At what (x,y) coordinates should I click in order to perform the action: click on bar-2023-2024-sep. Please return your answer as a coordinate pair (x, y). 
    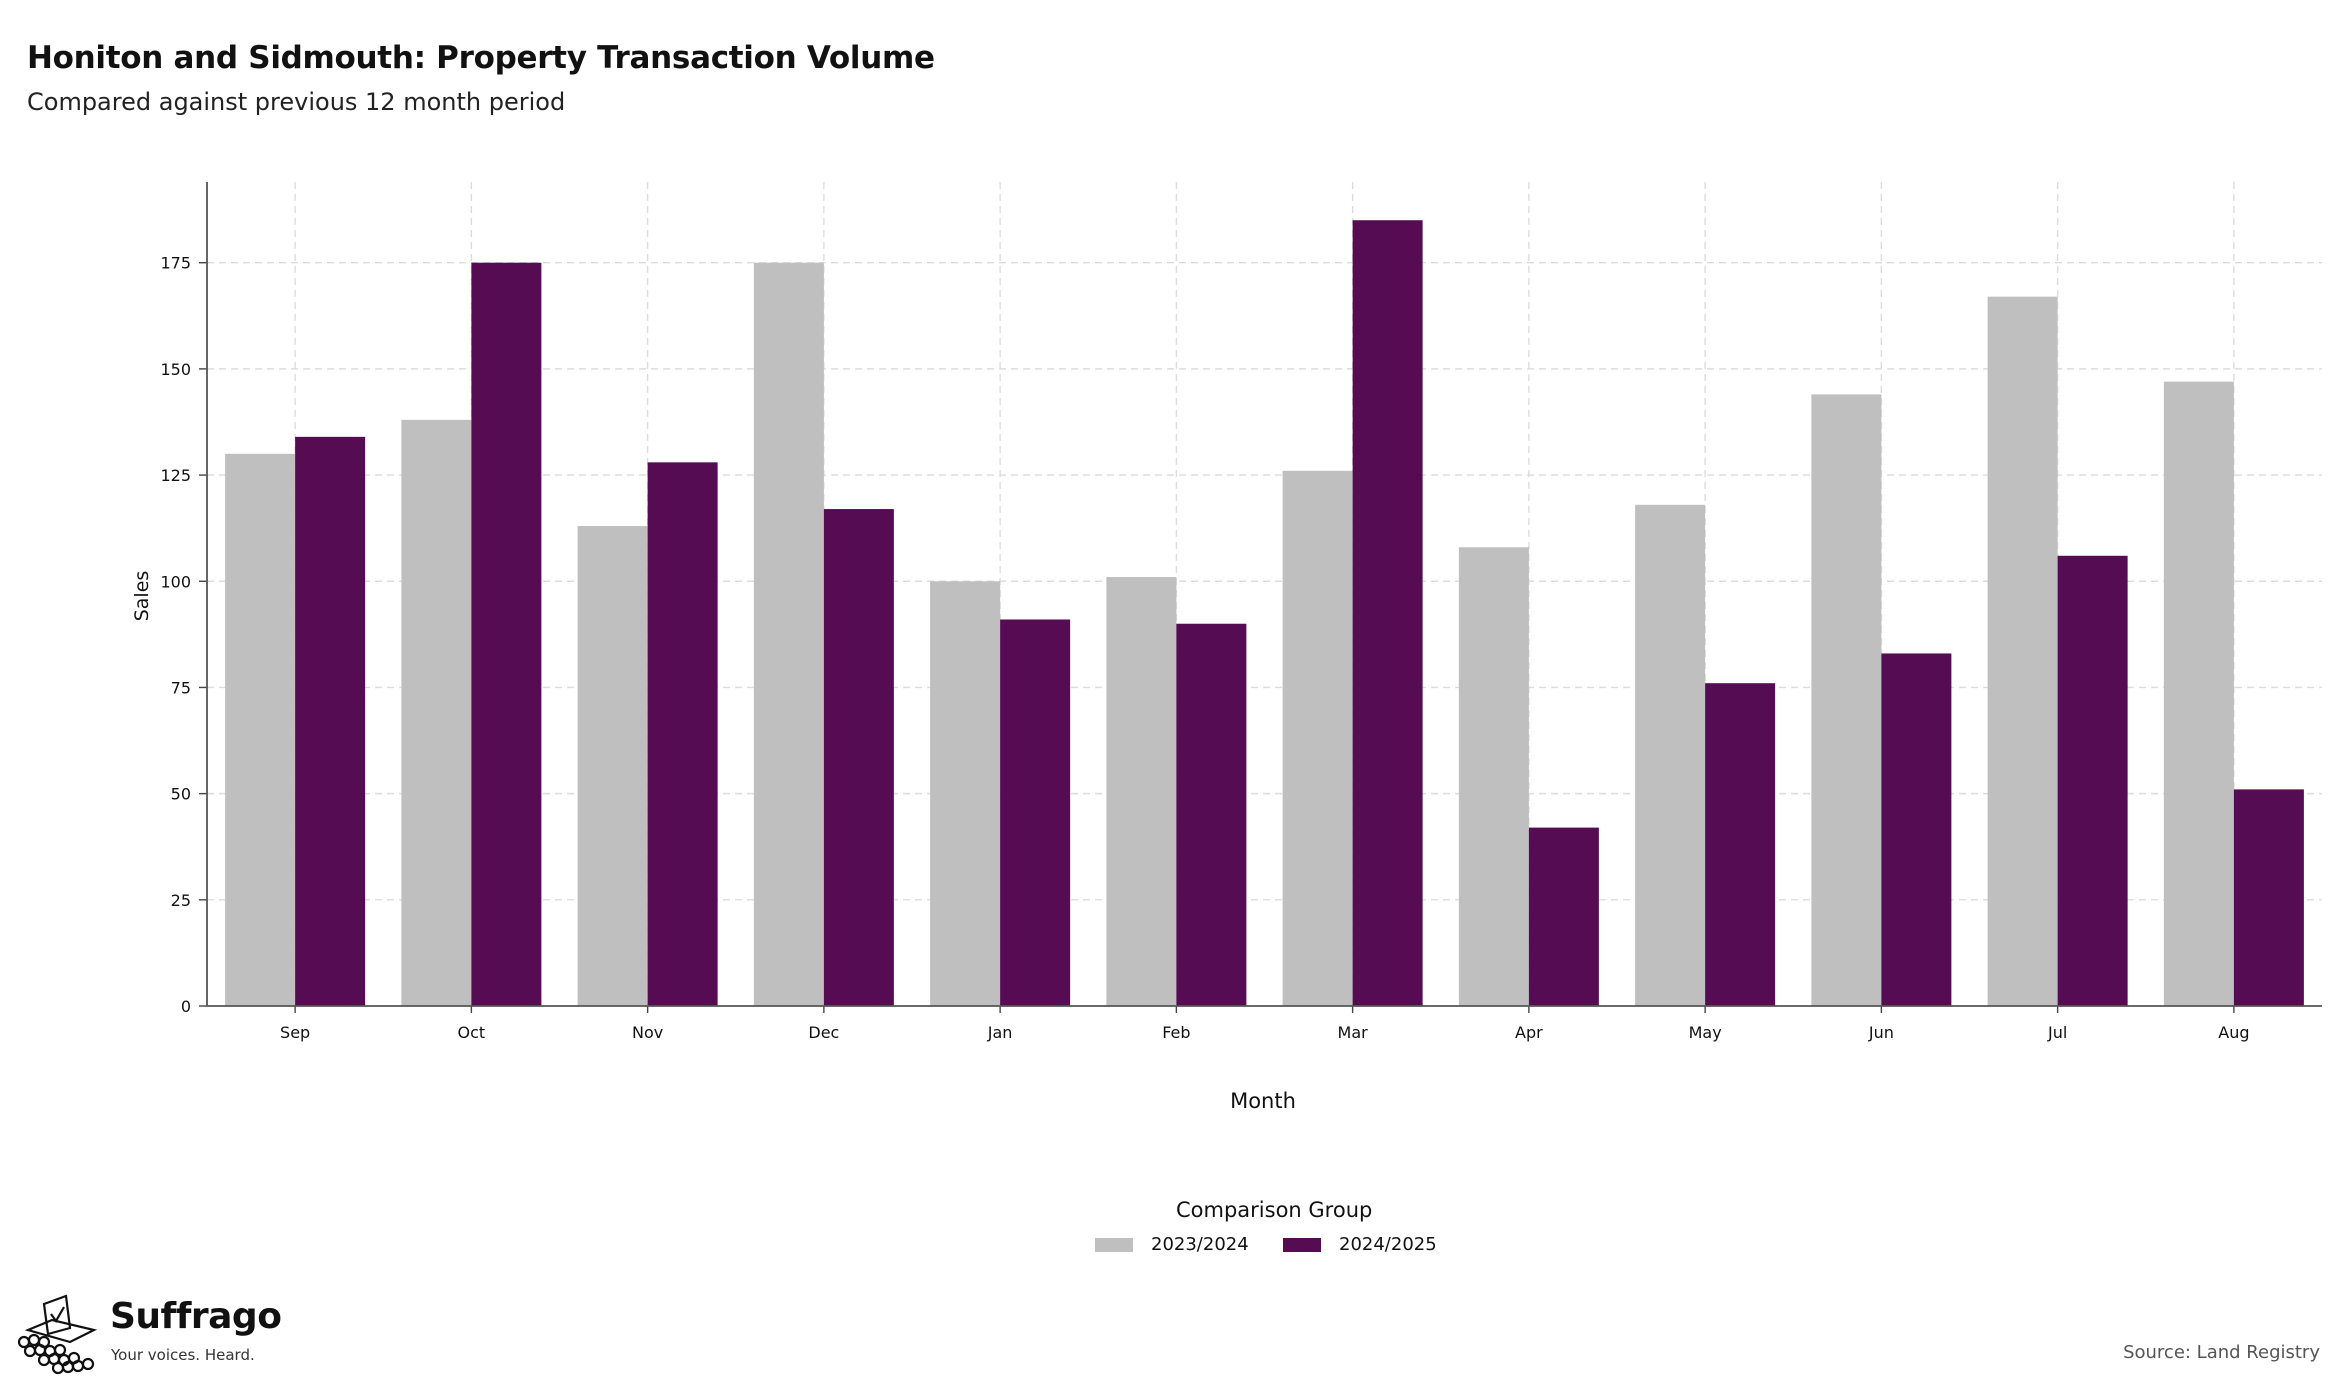
    Looking at the image, I should click on (260, 729).